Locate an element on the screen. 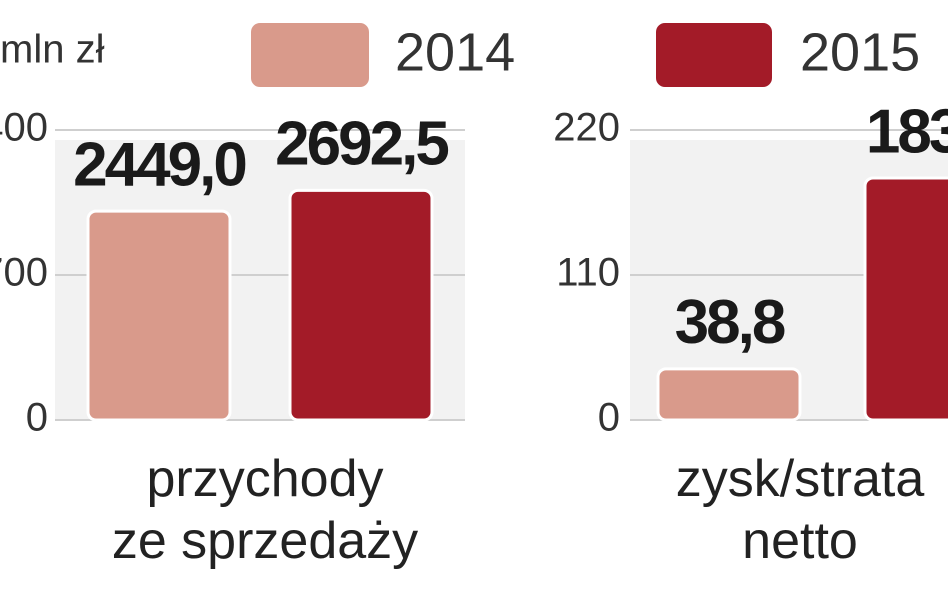  y-tick-label: 220 is located at coordinates (586, 128).